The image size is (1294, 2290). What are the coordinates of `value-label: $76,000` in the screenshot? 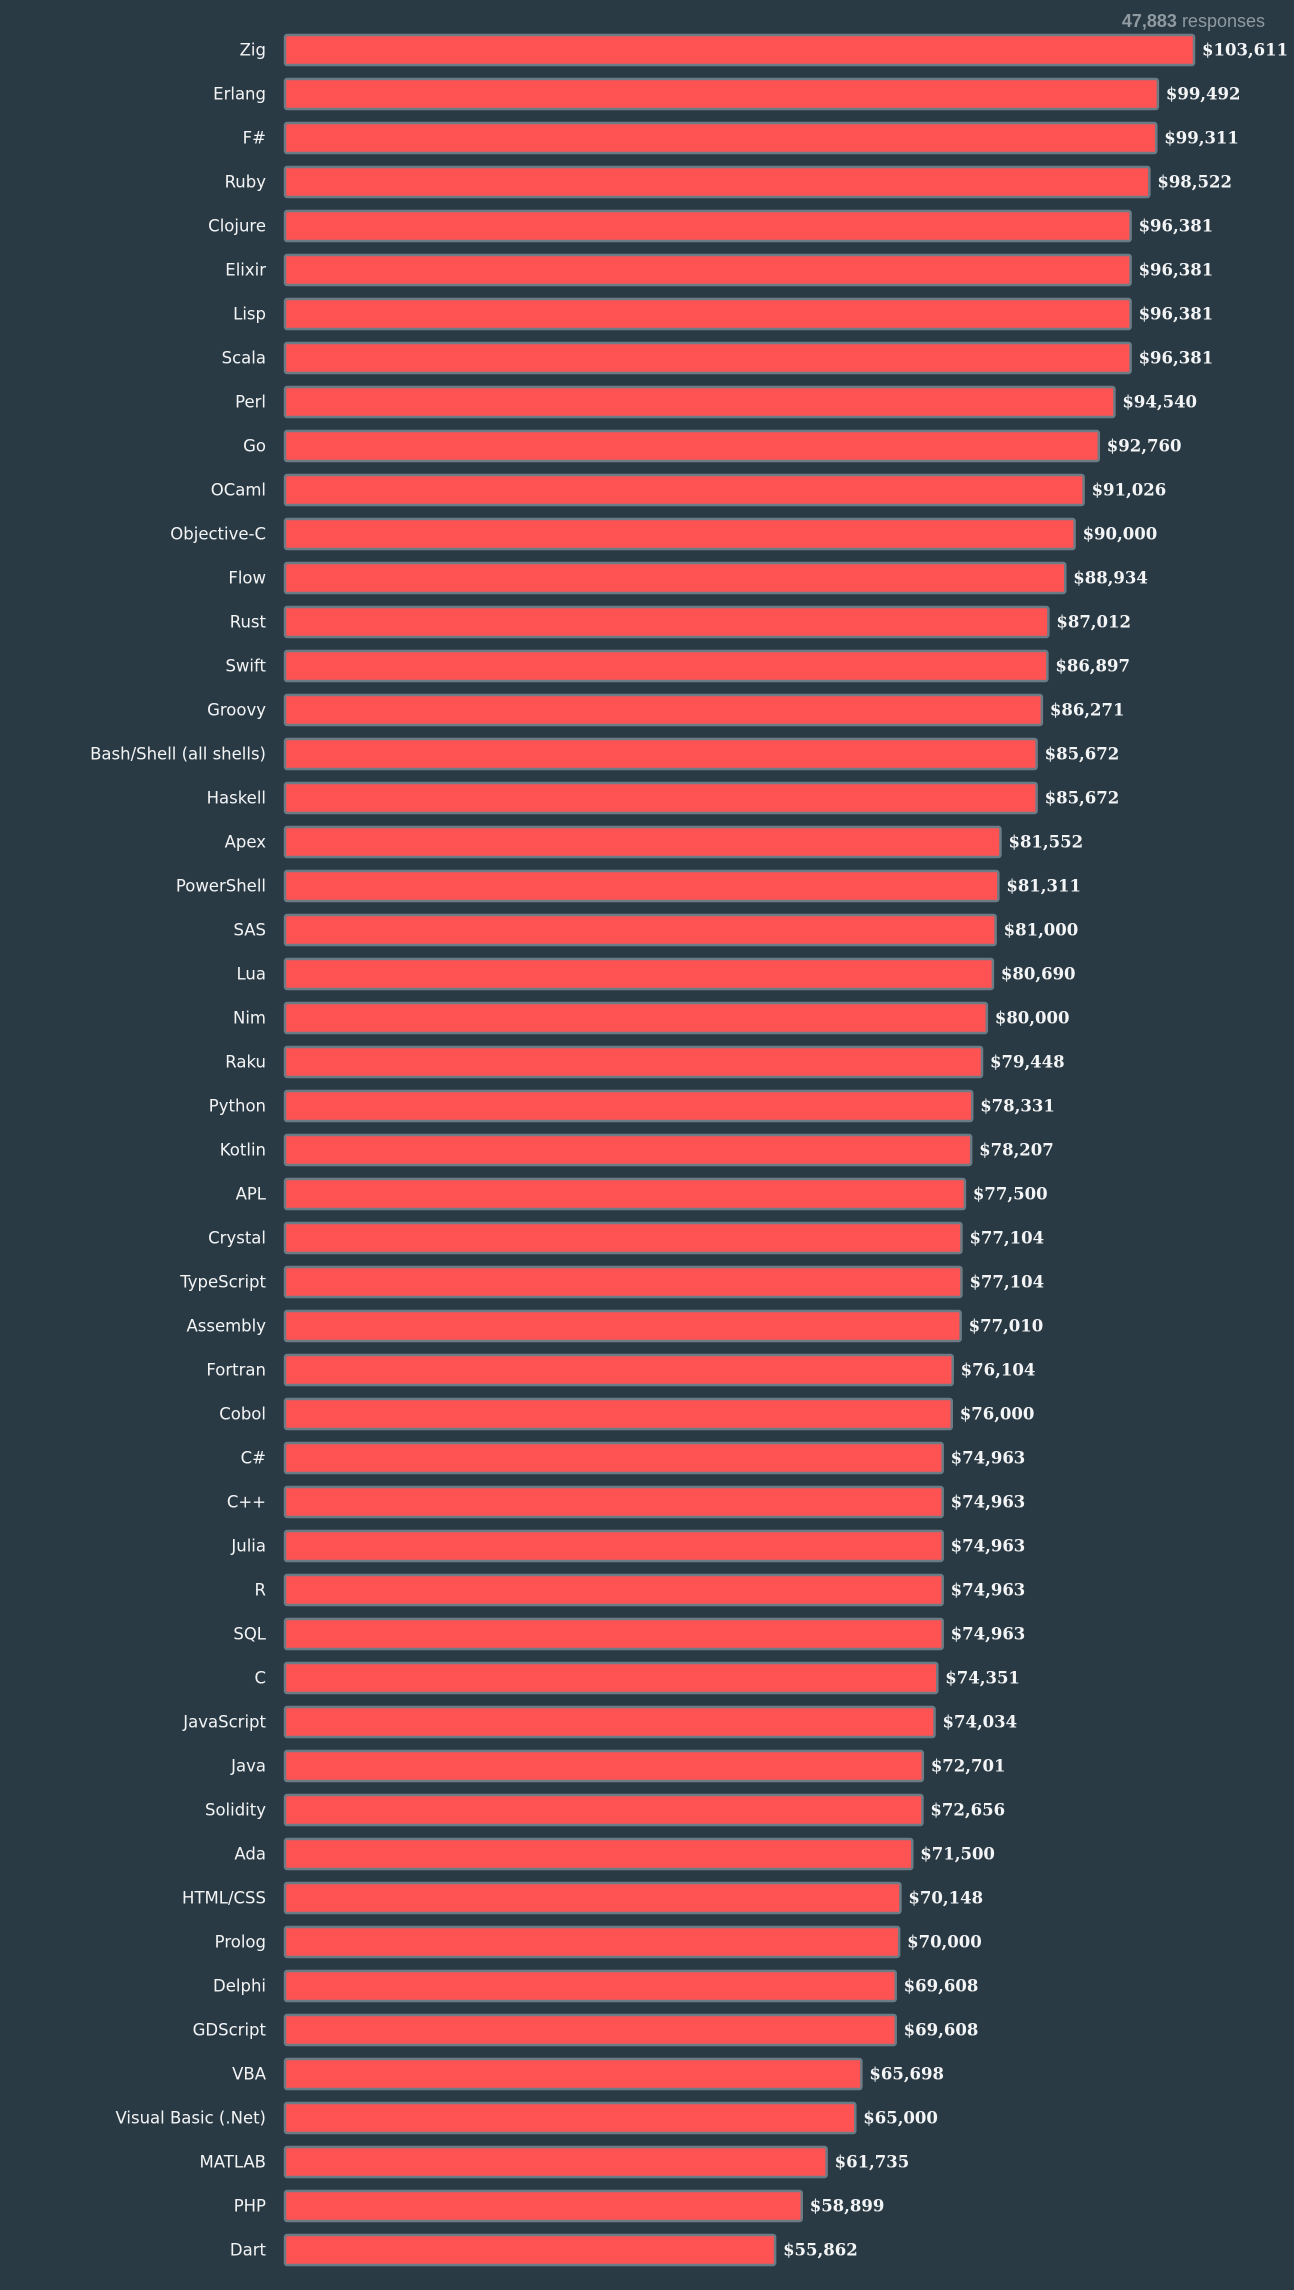 It's located at (997, 1414).